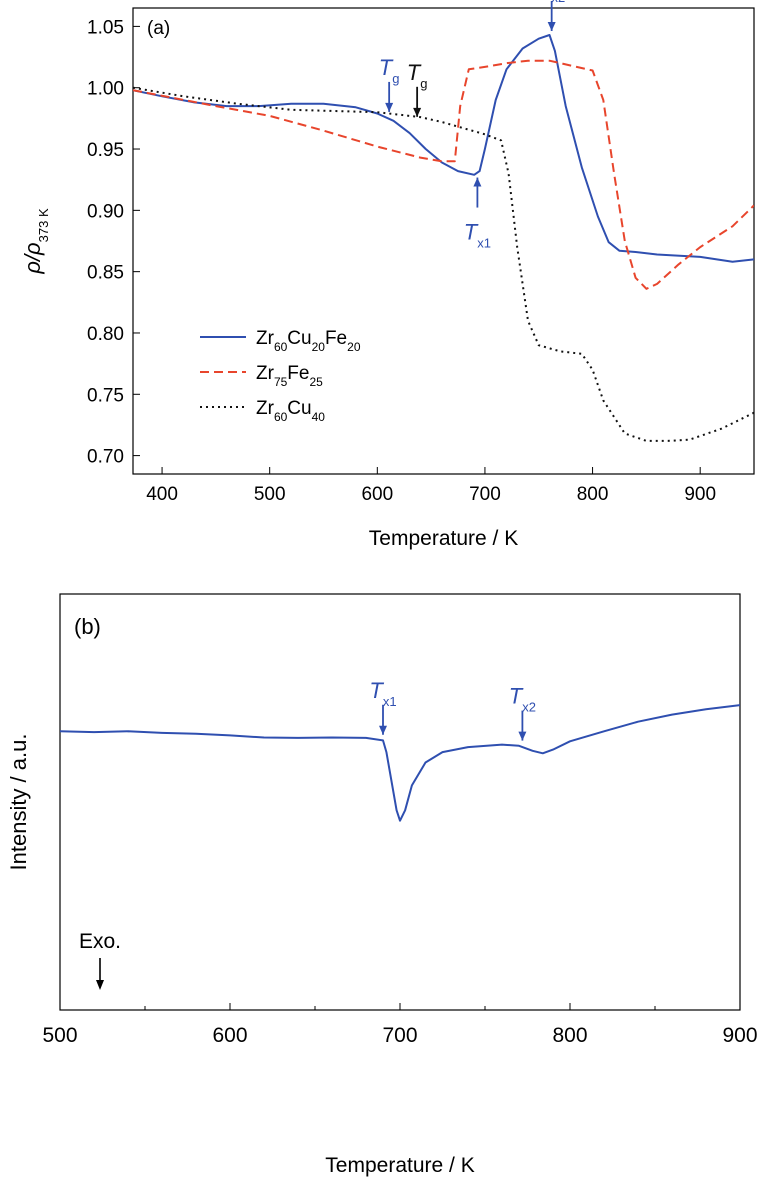  I want to click on legend-label: Zr60Cu40, so click(290, 411).